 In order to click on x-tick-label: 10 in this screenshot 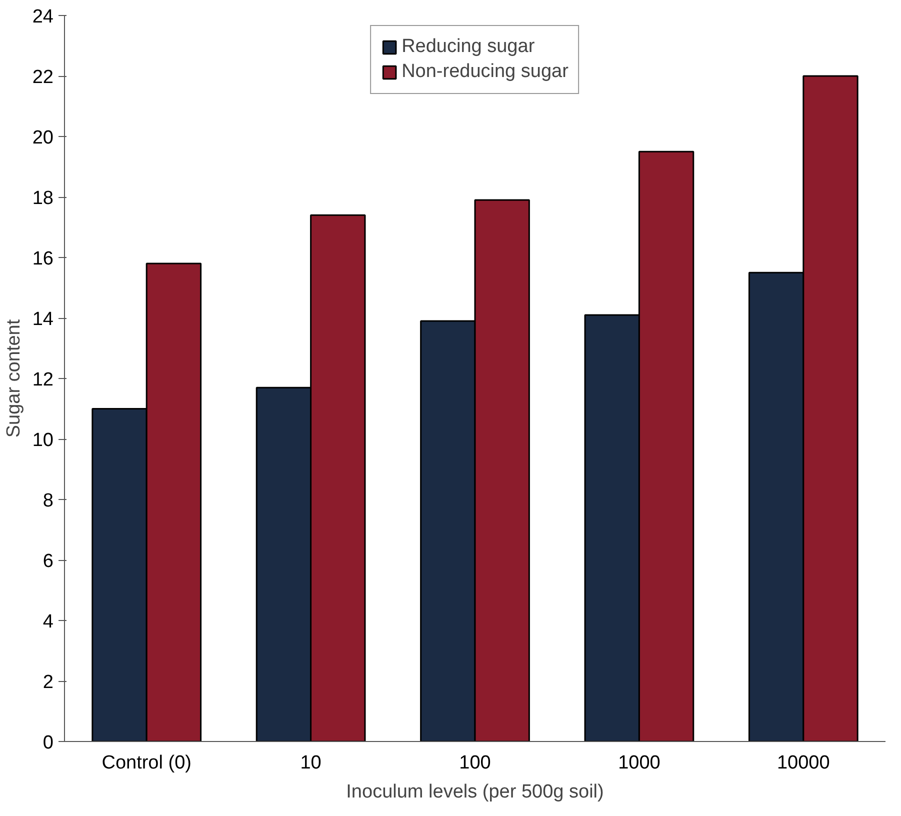, I will do `click(311, 763)`.